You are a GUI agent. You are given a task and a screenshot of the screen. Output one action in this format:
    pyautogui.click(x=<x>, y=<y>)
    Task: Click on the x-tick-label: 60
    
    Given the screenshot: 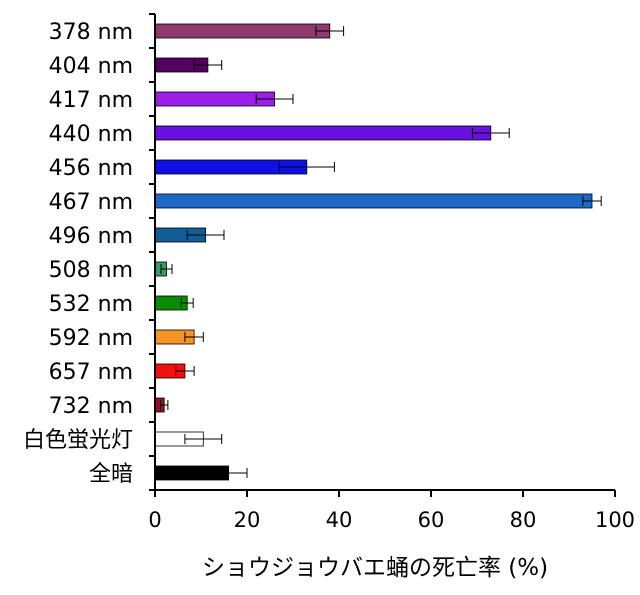 What is the action you would take?
    pyautogui.click(x=431, y=520)
    